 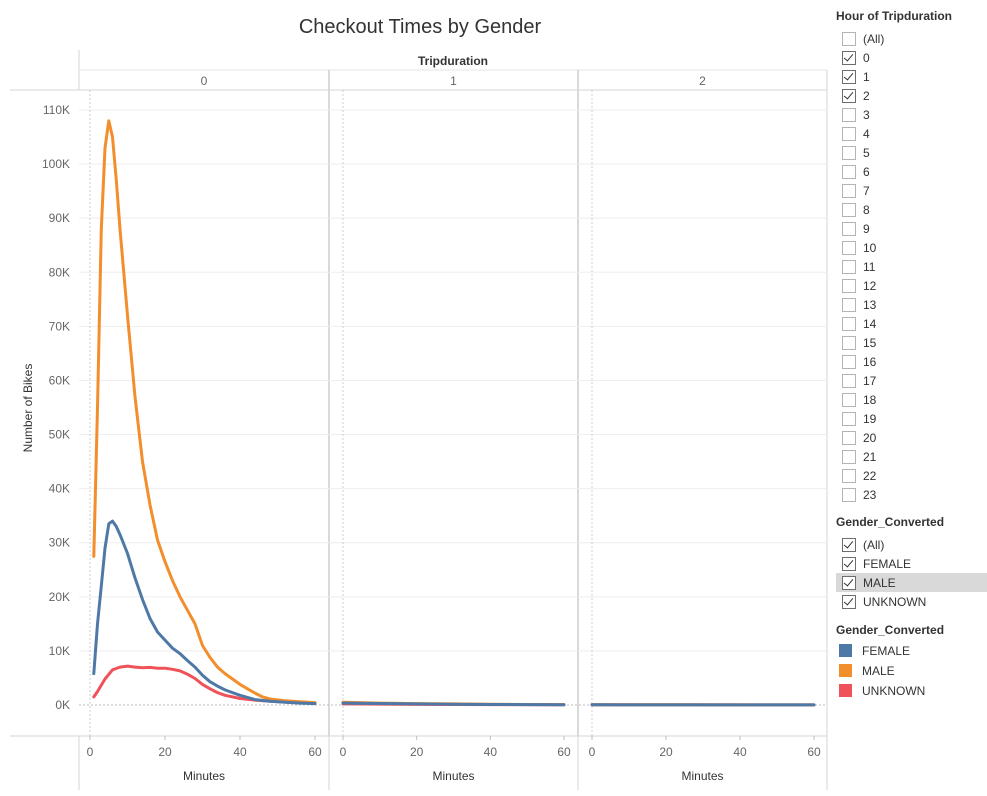 I want to click on checkbox-label: 11, so click(x=869, y=266).